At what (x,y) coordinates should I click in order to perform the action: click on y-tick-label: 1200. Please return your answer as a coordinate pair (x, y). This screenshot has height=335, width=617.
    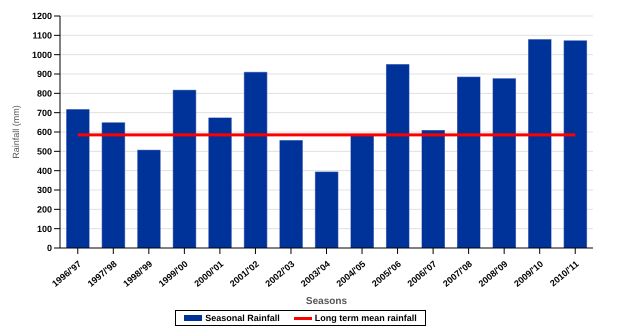
    Looking at the image, I should click on (42, 16).